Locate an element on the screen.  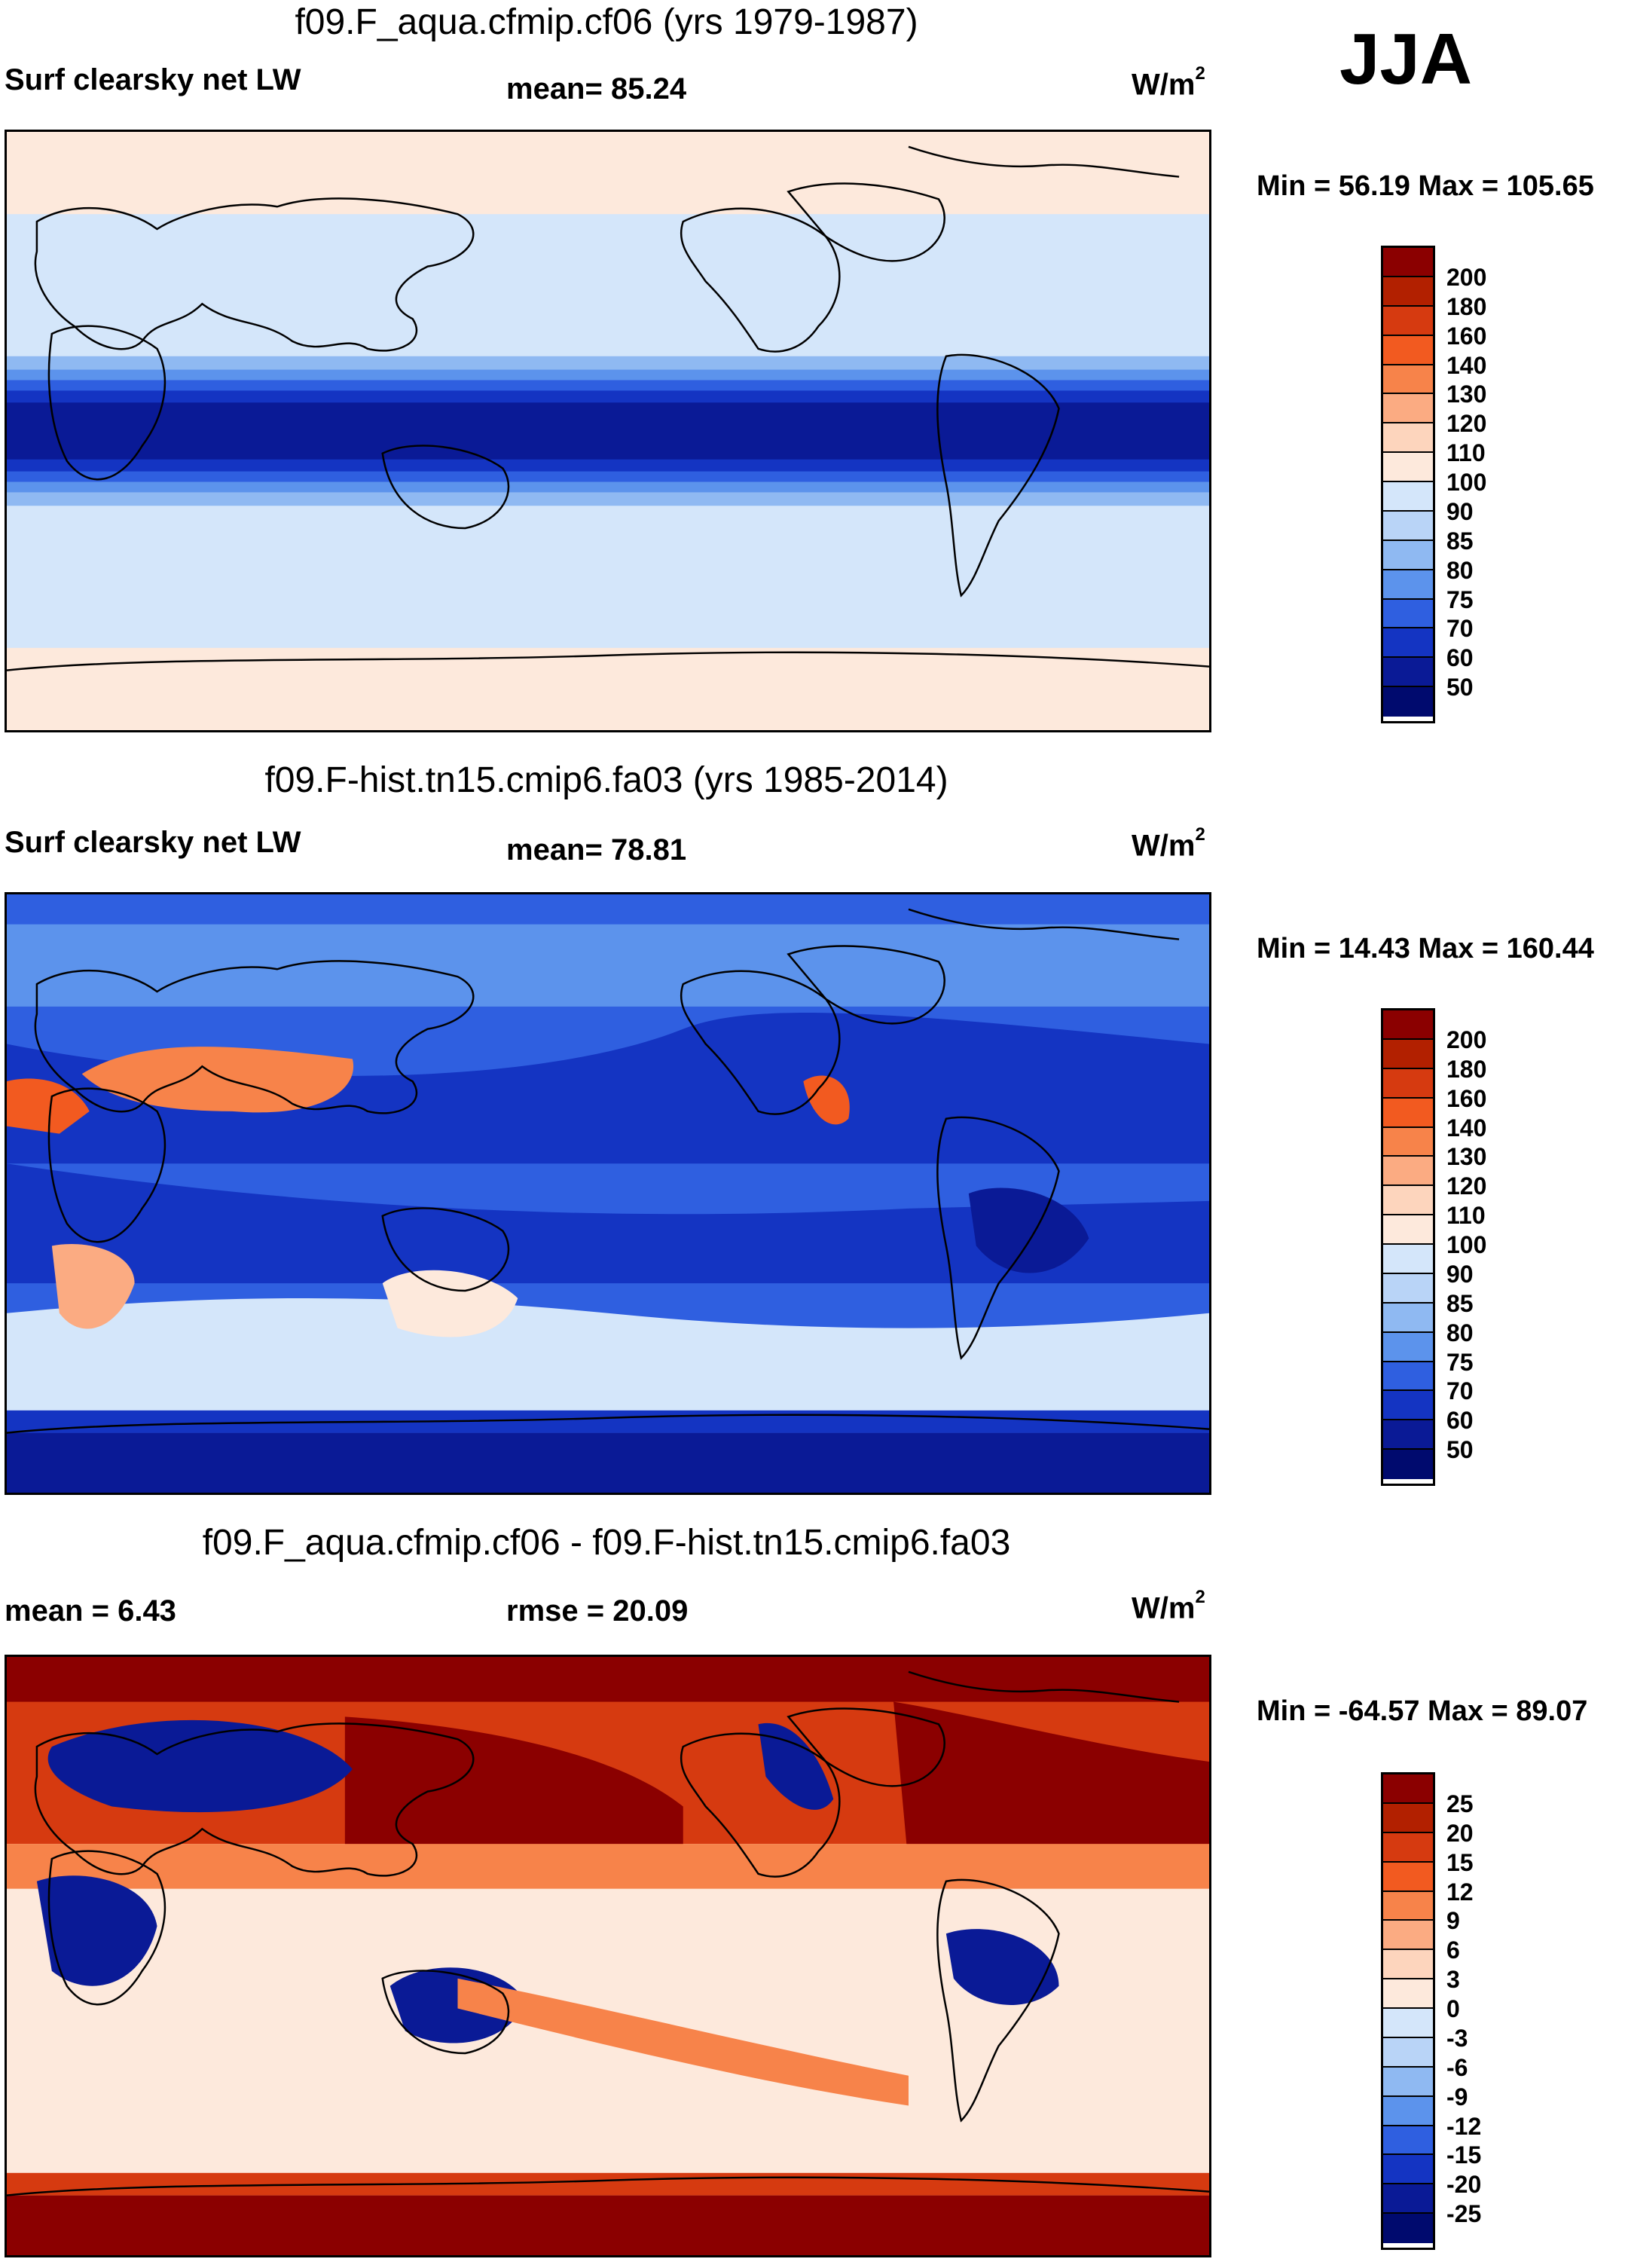
colorbar-tick-label: 120 is located at coordinates (1466, 424).